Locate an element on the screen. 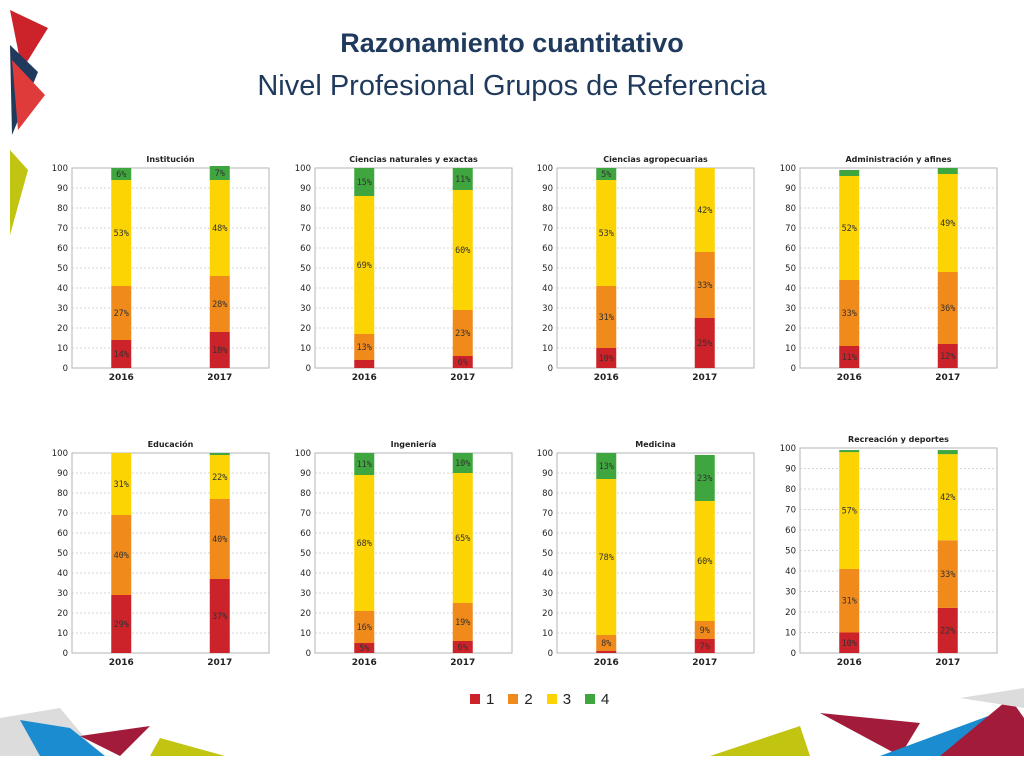 The image size is (1024, 768). legend-item-1: 1 is located at coordinates (482, 699).